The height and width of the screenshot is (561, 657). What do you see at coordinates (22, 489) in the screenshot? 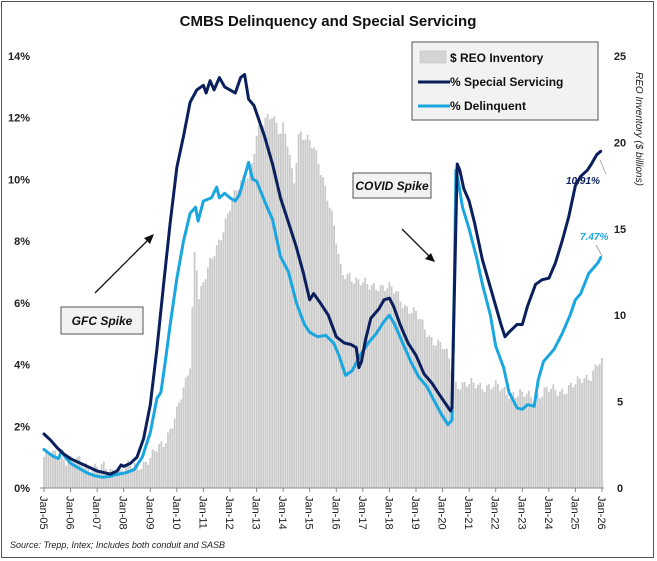
I see `y-left-tick-label: 0%` at bounding box center [22, 489].